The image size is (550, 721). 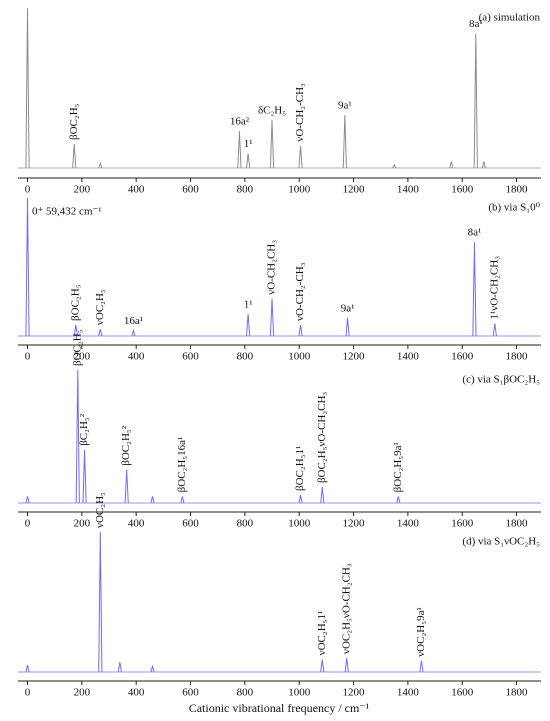 What do you see at coordinates (322, 437) in the screenshot?
I see `peak-label: βOC₂H₅νO-CH₂CH₃` at bounding box center [322, 437].